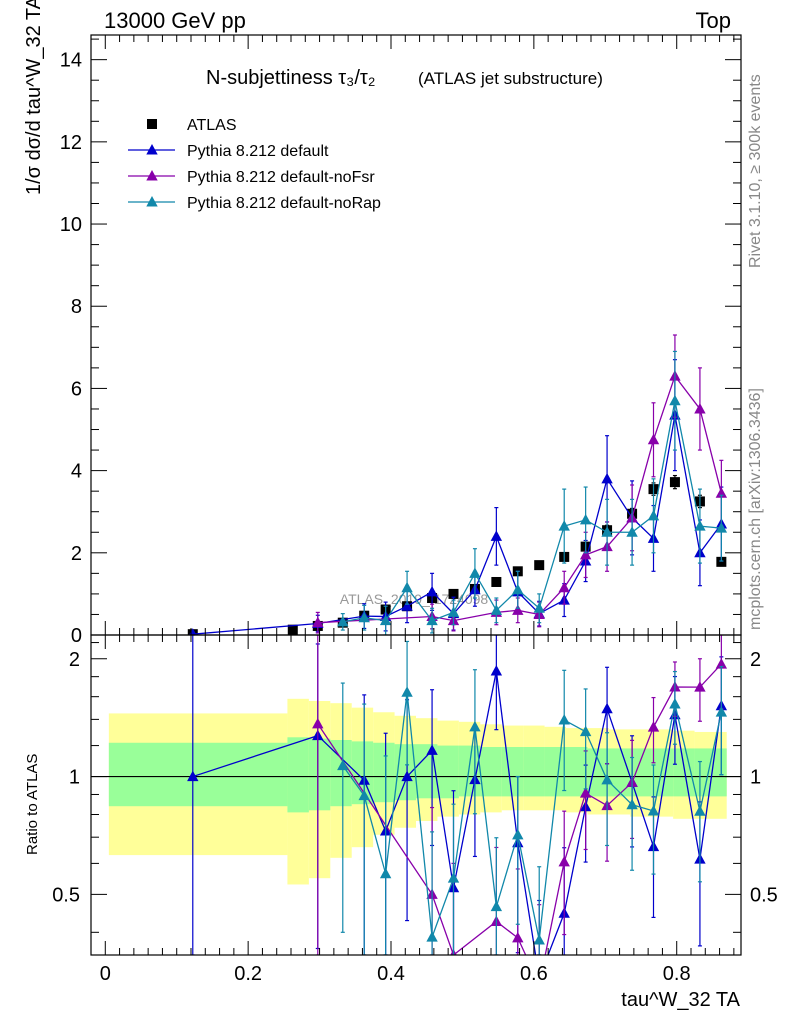 This screenshot has height=1024, width=786. Describe the element at coordinates (534, 974) in the screenshot. I see `x-tick-label: 0.6` at that location.